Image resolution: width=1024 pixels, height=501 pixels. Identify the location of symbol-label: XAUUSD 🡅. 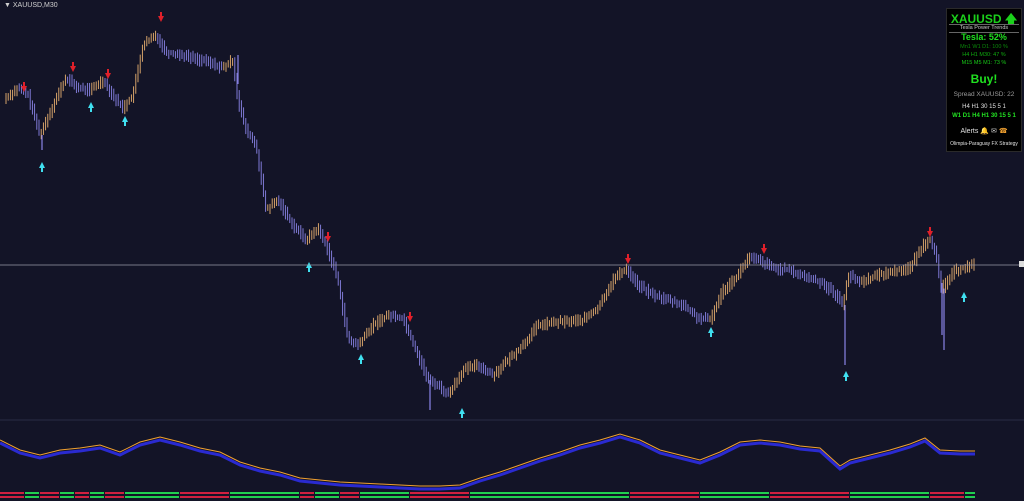
(984, 19).